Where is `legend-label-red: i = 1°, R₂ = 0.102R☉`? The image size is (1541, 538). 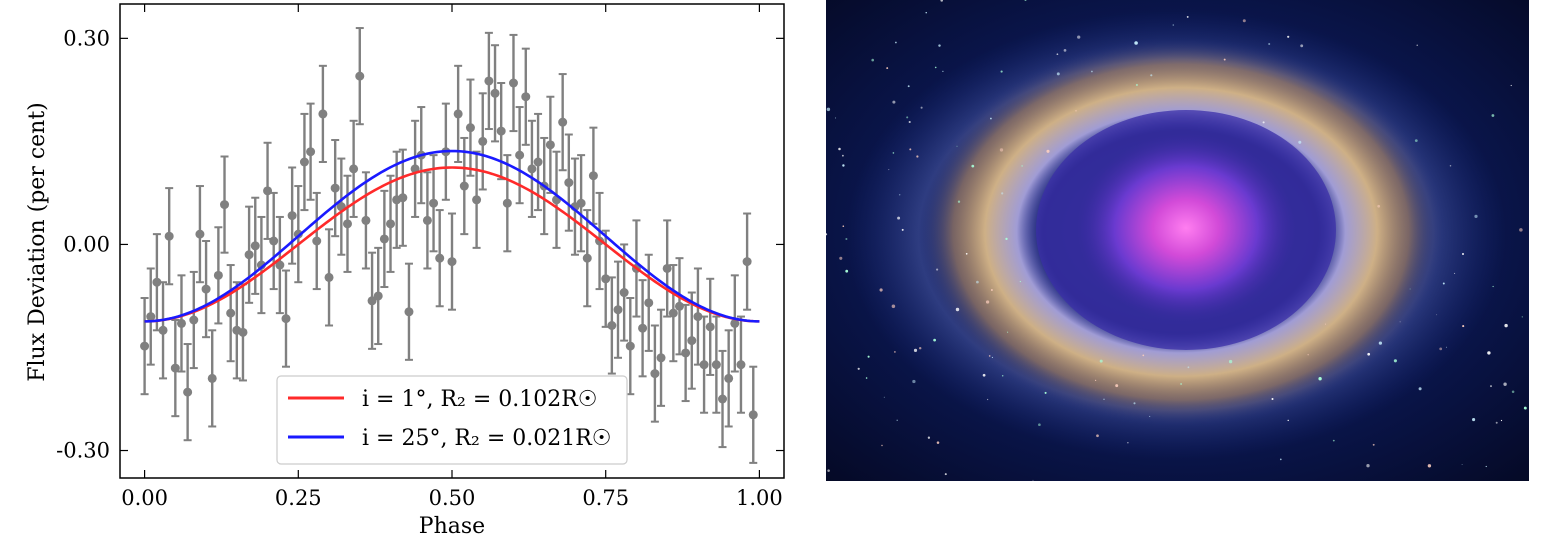
legend-label-red: i = 1°, R₂ = 0.102R☉ is located at coordinates (480, 399).